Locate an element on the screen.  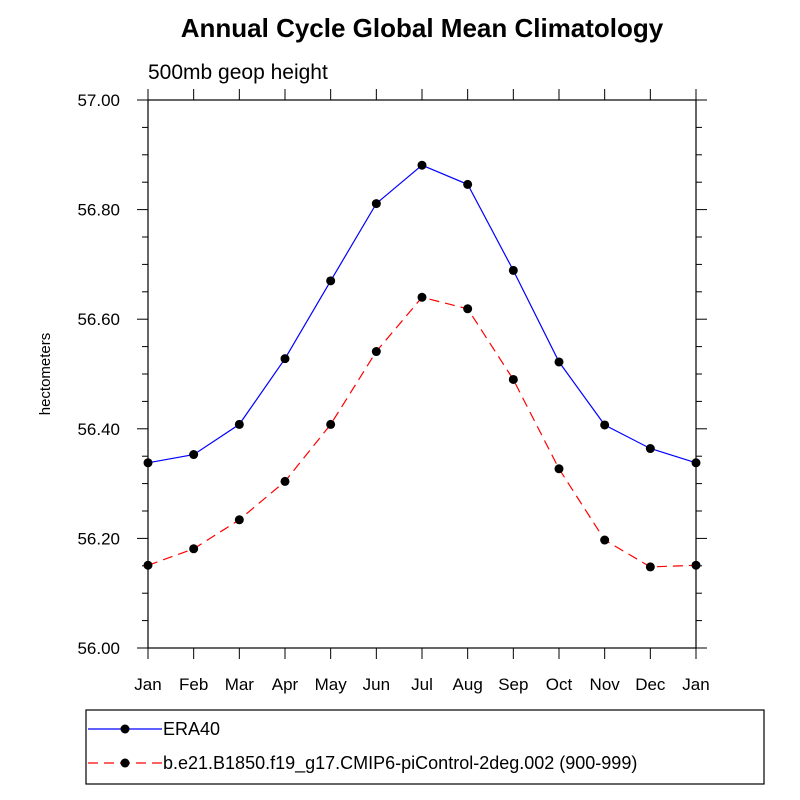
y-tick-label: 56.20 is located at coordinates (98, 538).